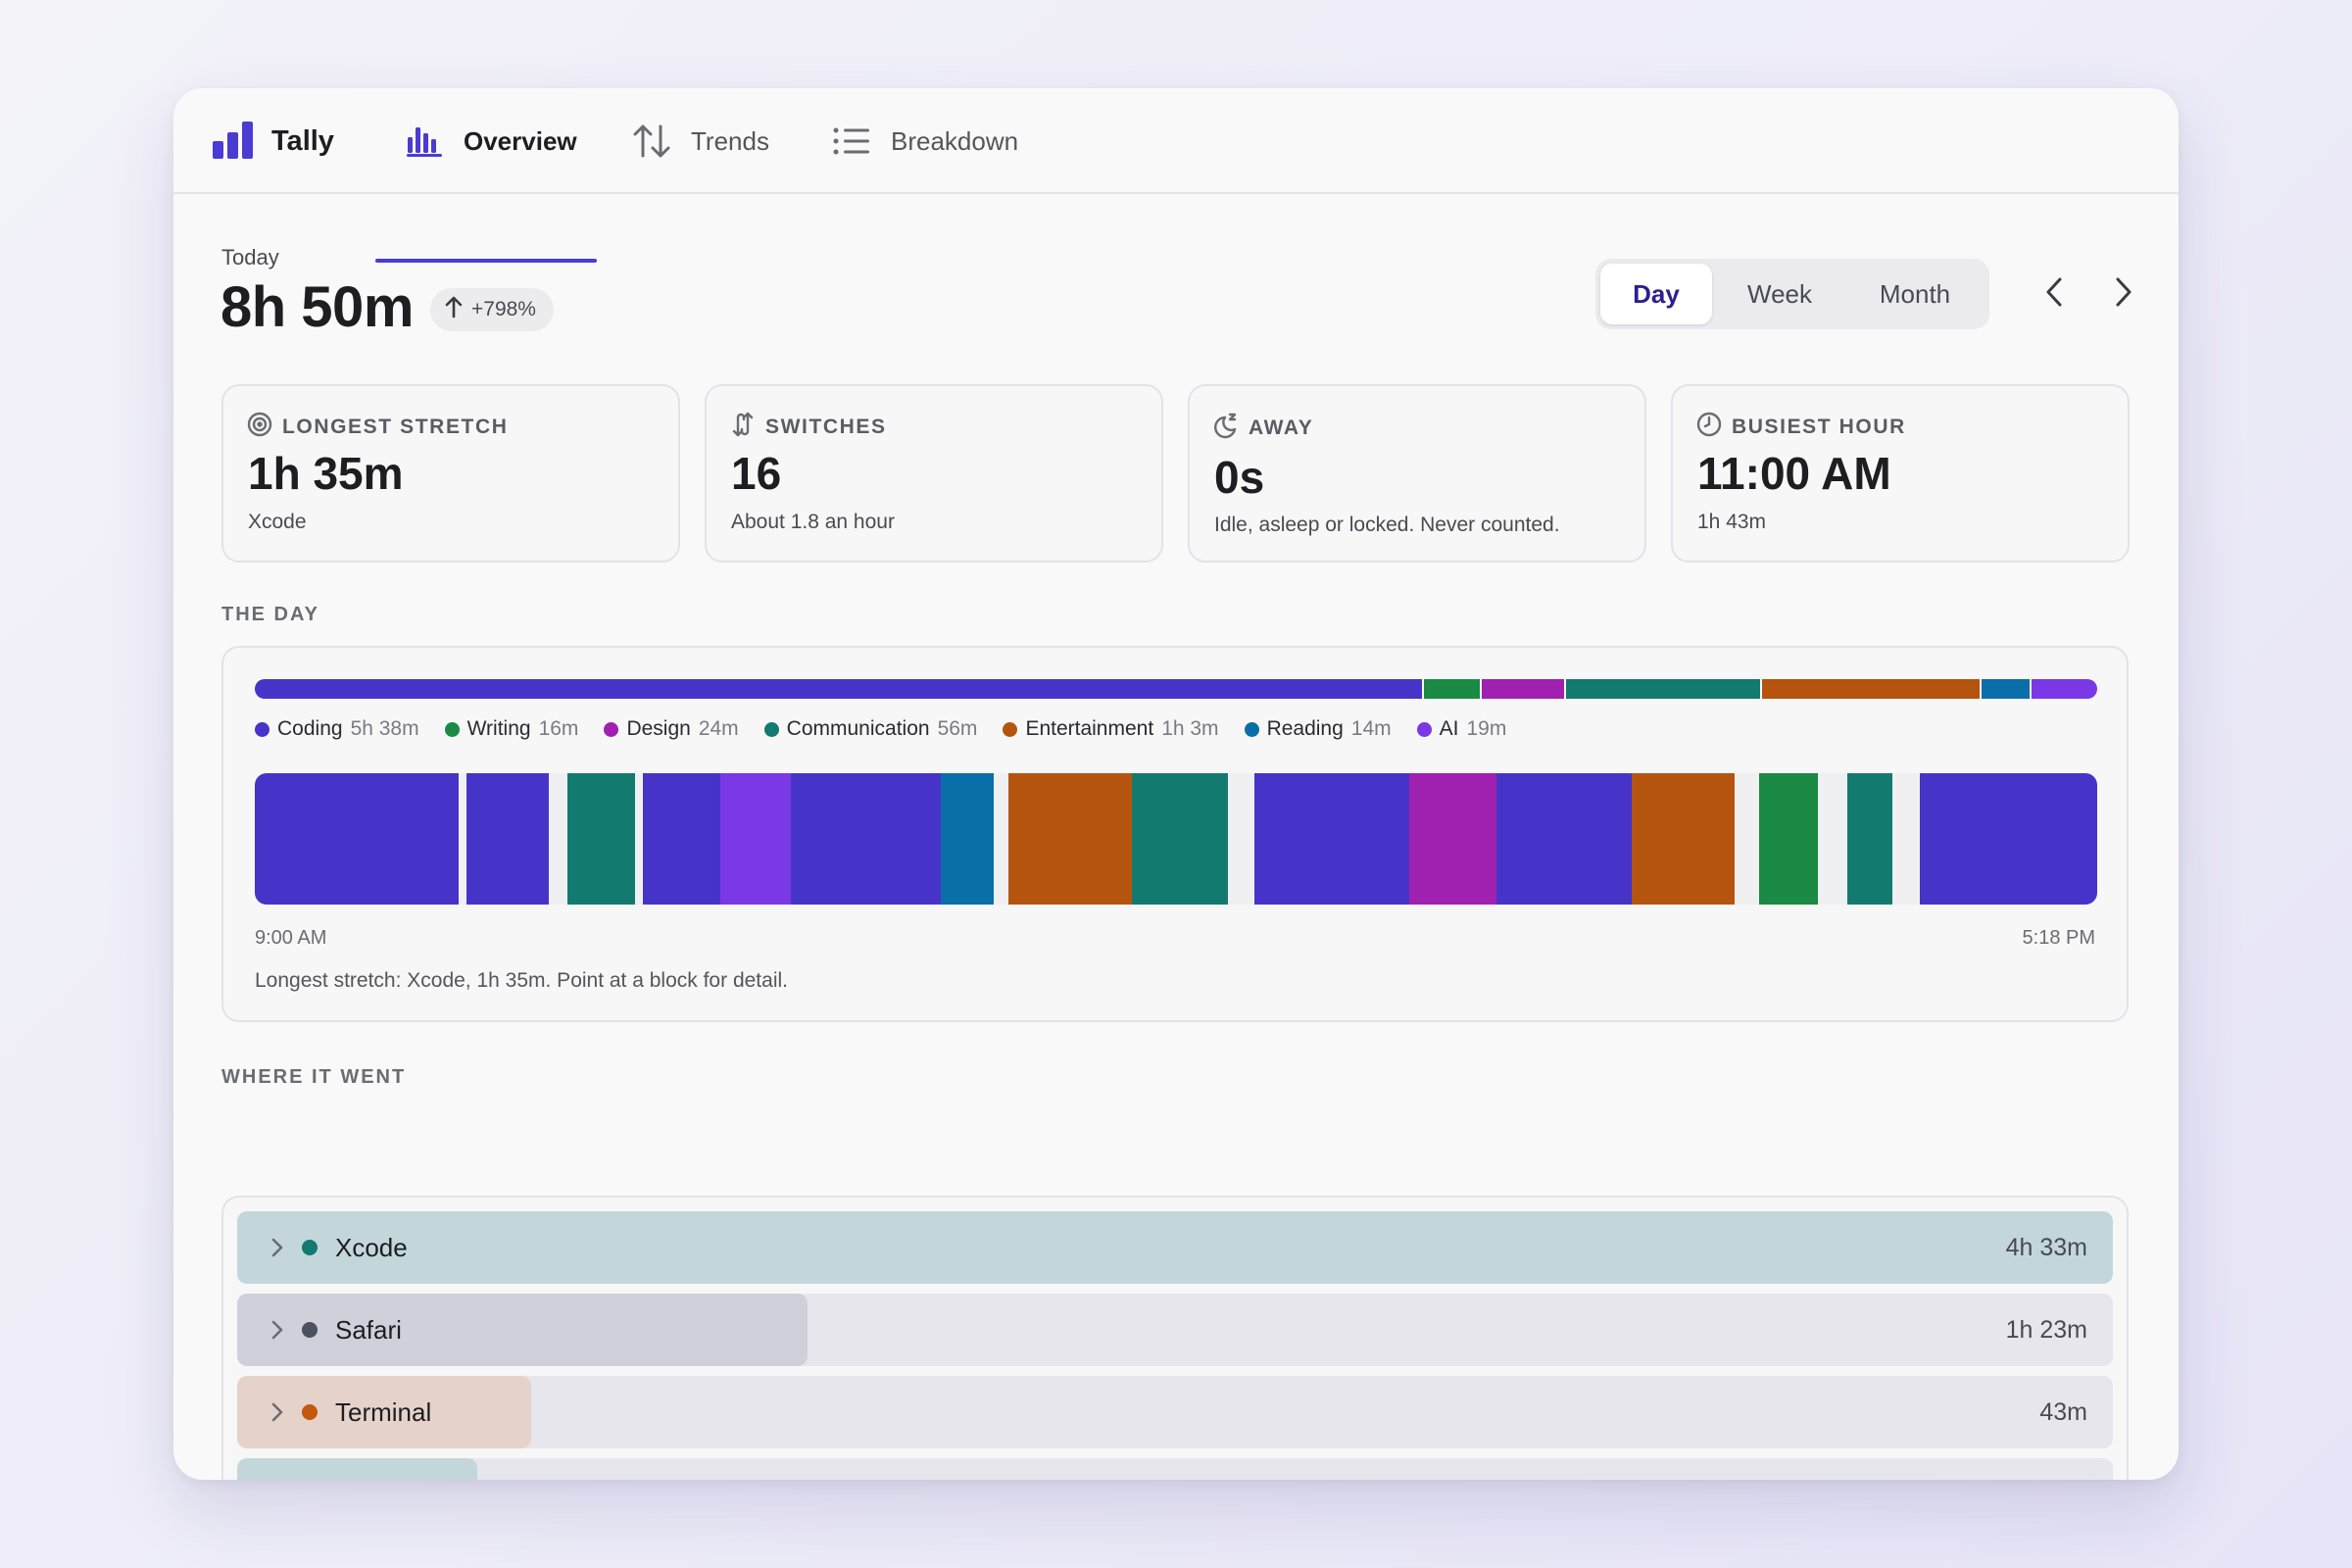 The image size is (2352, 1568). Describe the element at coordinates (1175, 1469) in the screenshot. I see `app-row-music: Music35m` at that location.